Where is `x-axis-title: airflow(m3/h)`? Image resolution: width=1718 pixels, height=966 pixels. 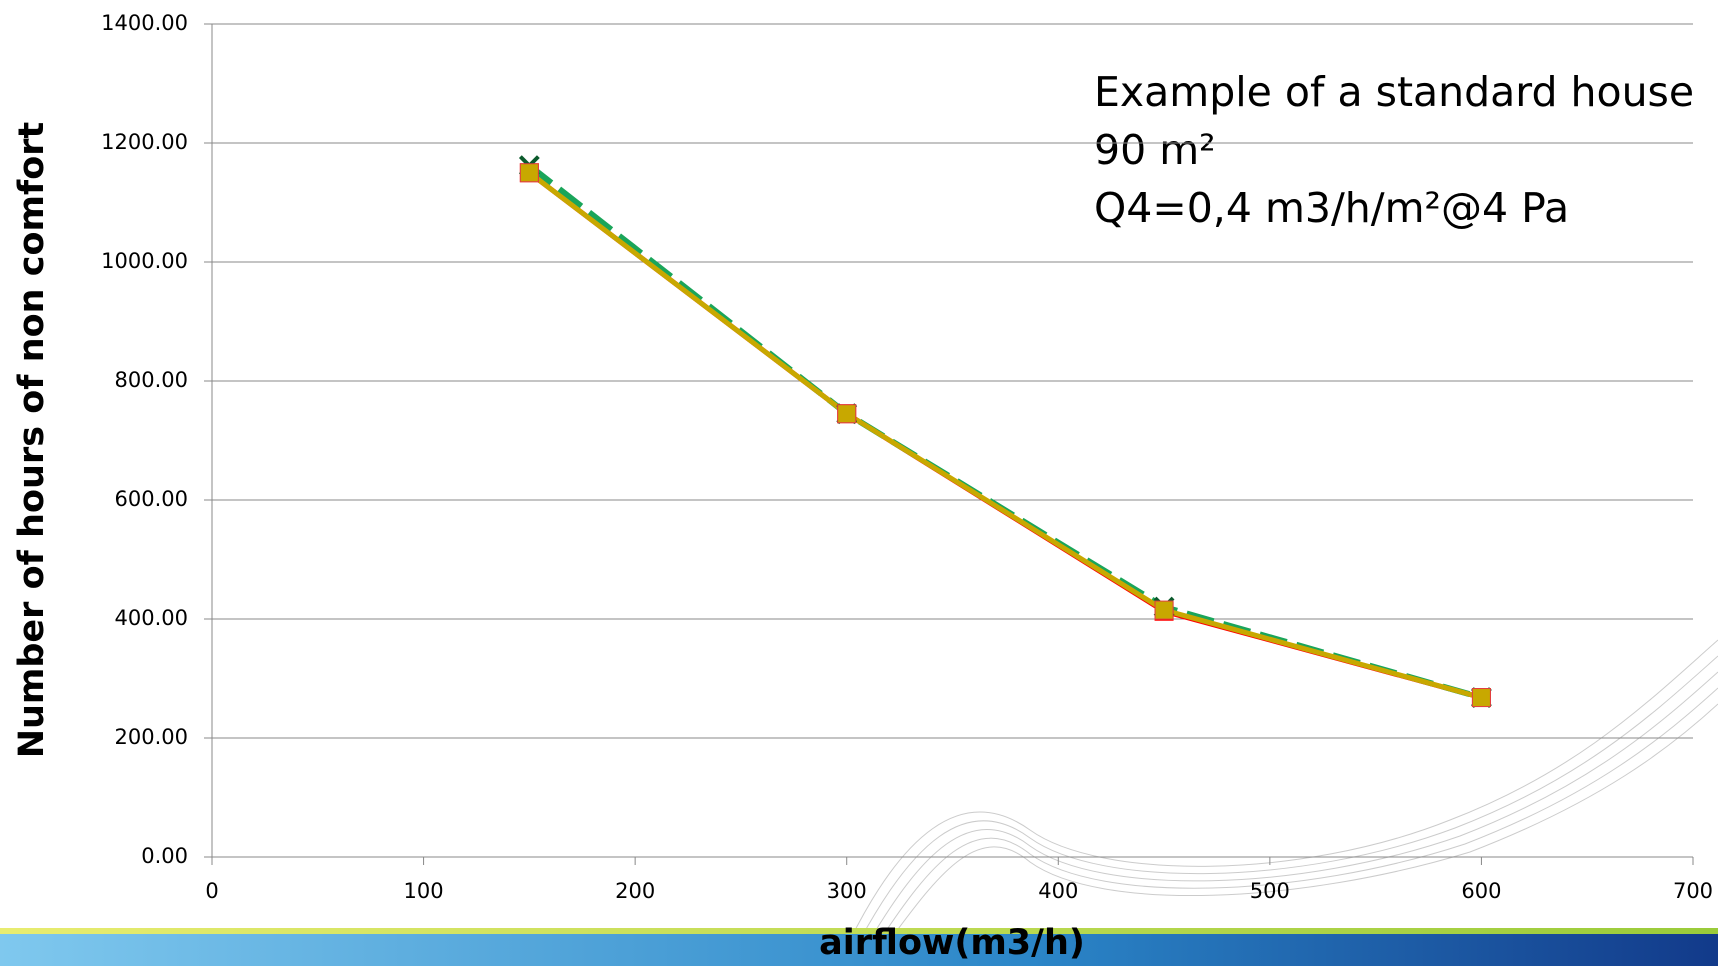
x-axis-title: airflow(m3/h) is located at coordinates (952, 943).